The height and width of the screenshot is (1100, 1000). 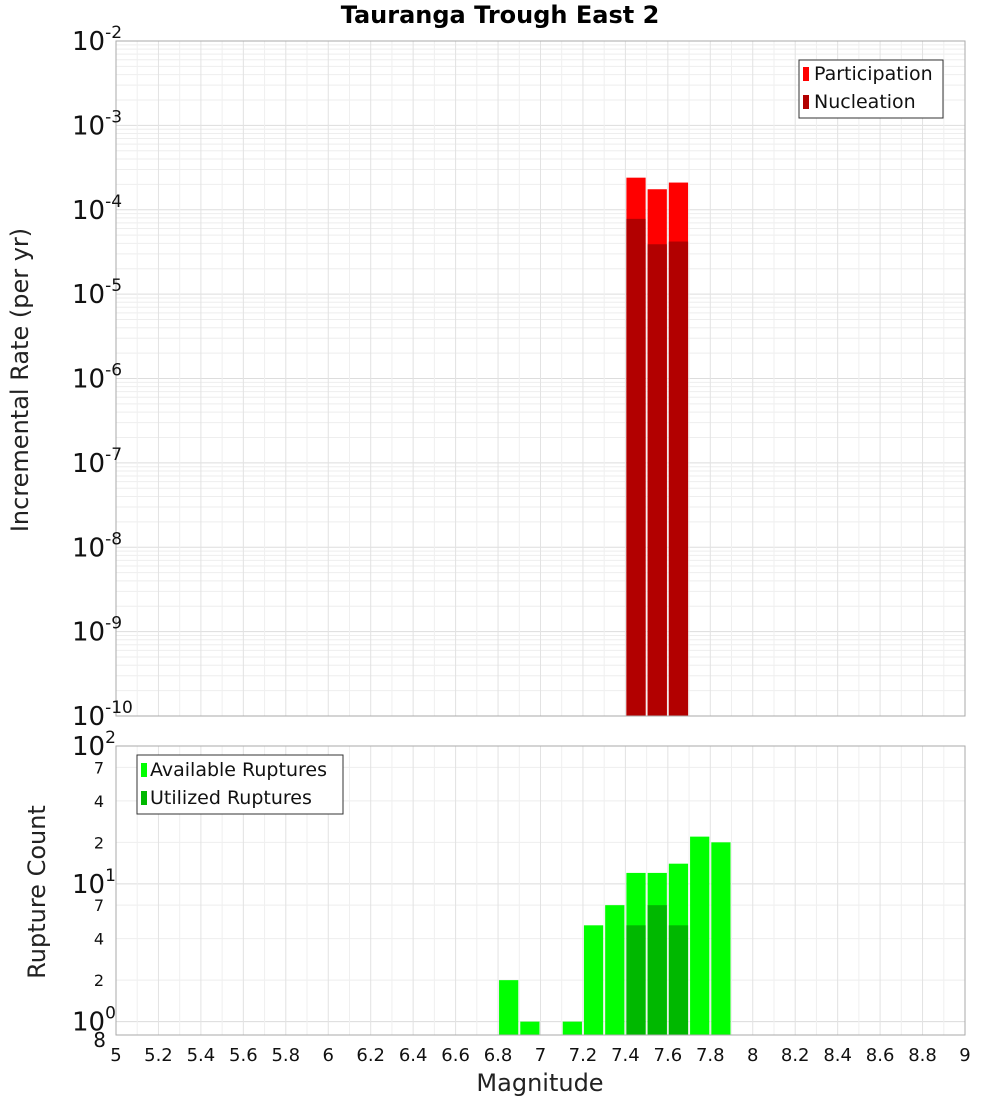 What do you see at coordinates (102, 715) in the screenshot?
I see `rate-y-tick-label: 10⁻¹⁰` at bounding box center [102, 715].